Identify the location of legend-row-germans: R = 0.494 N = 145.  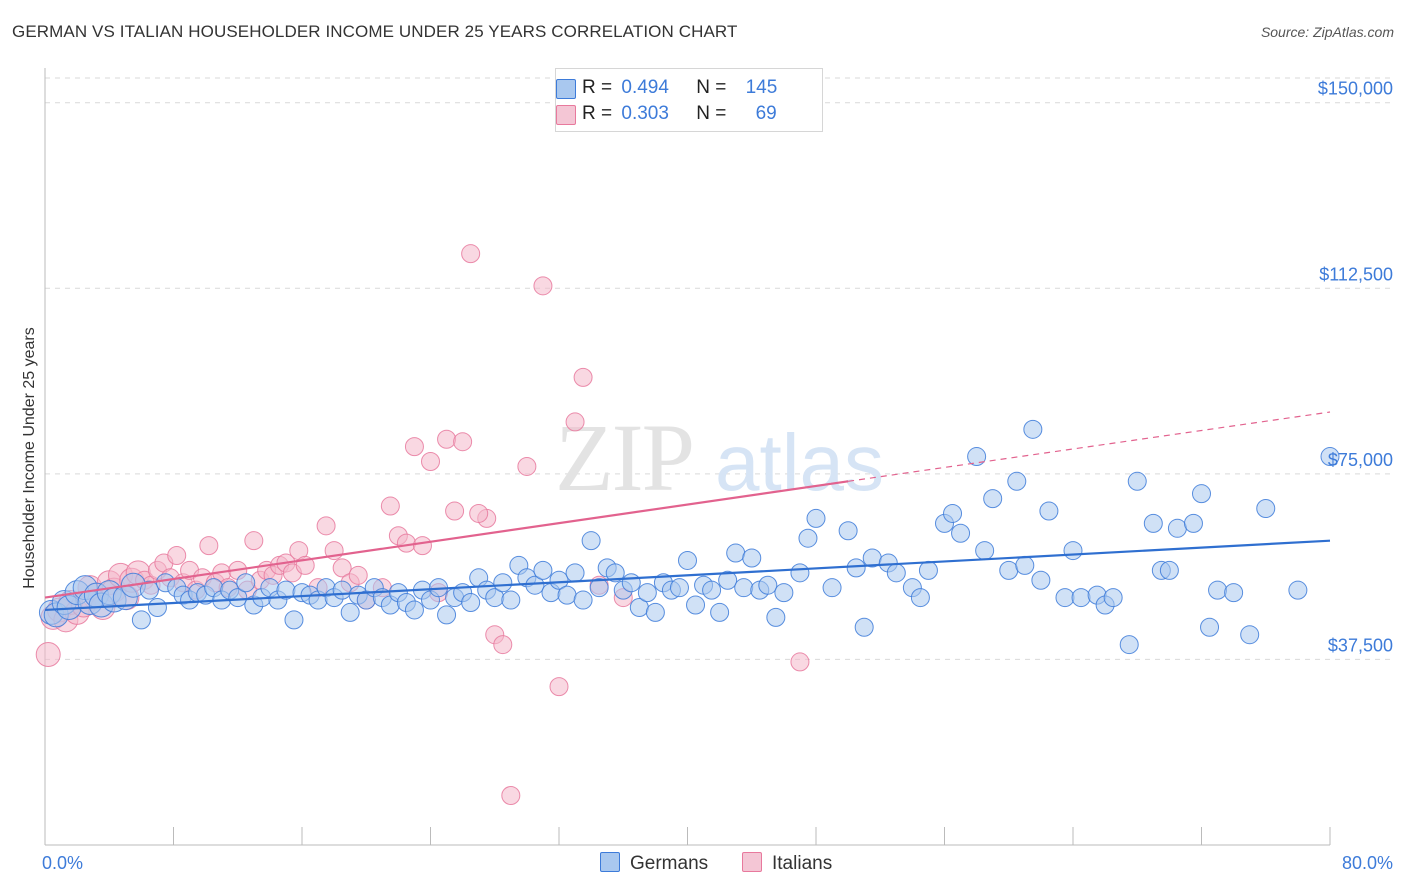
(667, 88).